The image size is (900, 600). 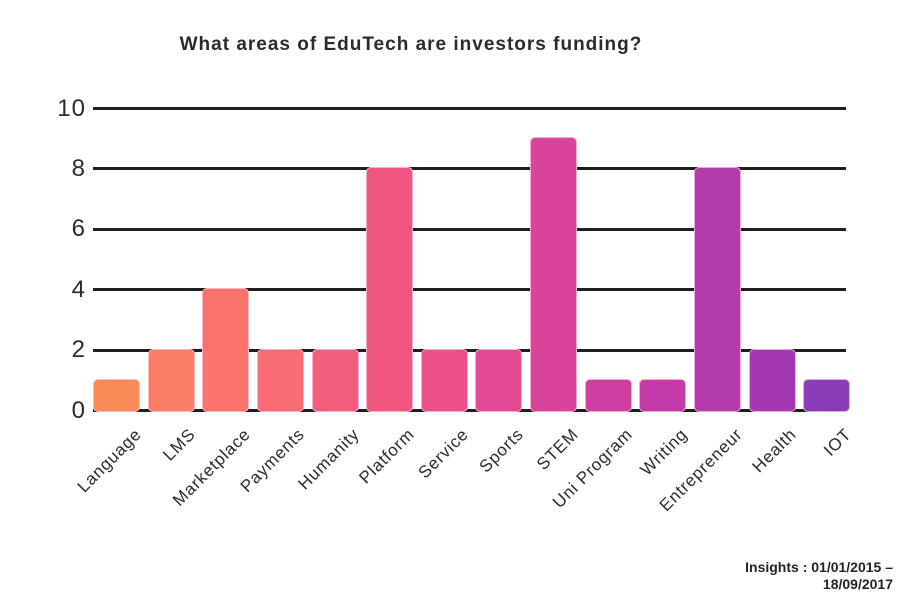 I want to click on footer-line1: Insights : 01/01/2015 –, so click(x=819, y=567).